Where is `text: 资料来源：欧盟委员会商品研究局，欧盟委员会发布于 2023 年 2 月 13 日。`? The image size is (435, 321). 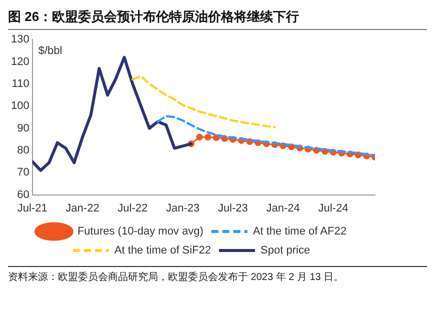
text: 资料来源：欧盟委员会商品研究局，欧盟委员会发布于 2023 年 2 月 13 日。 is located at coordinates (176, 277).